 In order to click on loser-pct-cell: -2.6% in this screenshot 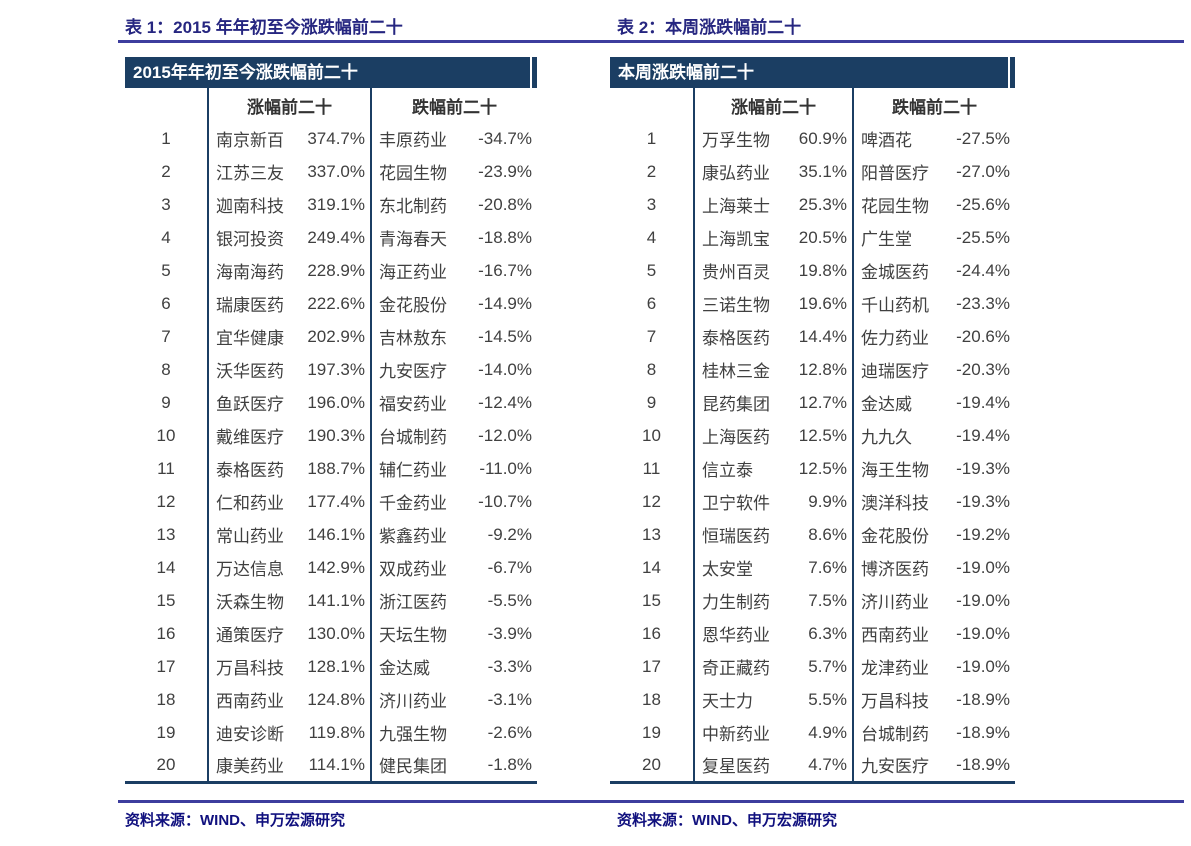, I will do `click(509, 732)`.